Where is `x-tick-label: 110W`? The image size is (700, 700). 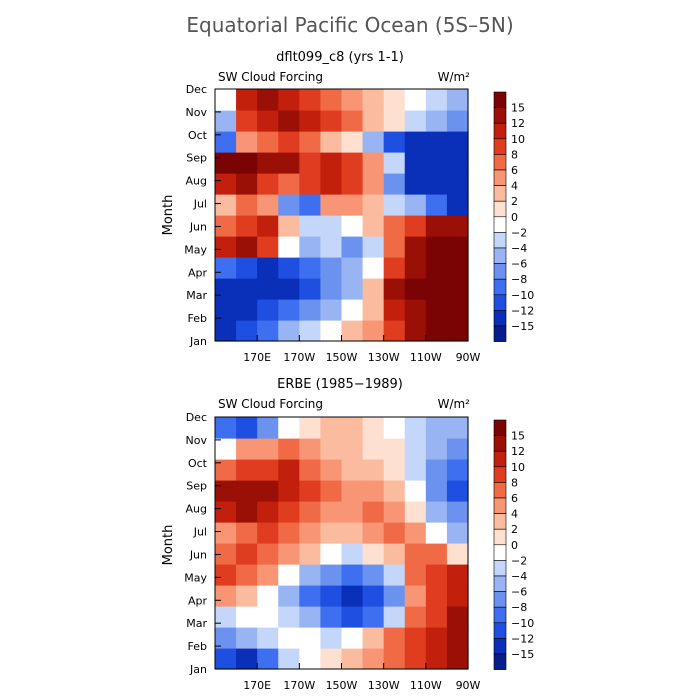 x-tick-label: 110W is located at coordinates (426, 357).